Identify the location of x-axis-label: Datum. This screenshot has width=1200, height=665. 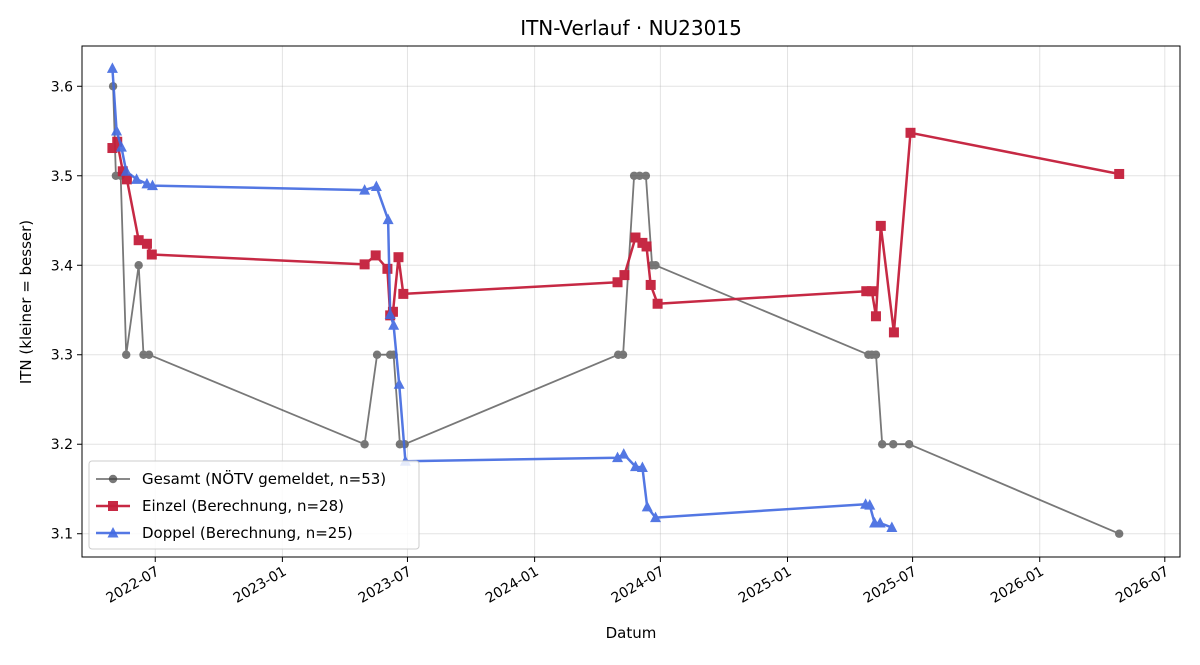
(631, 633).